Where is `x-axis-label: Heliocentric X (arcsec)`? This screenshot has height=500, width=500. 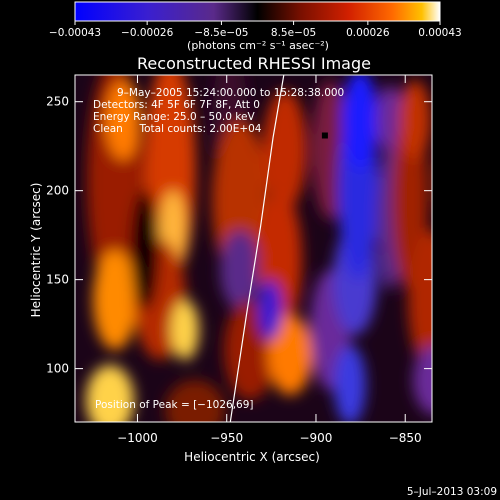
x-axis-label: Heliocentric X (arcsec) is located at coordinates (252, 457).